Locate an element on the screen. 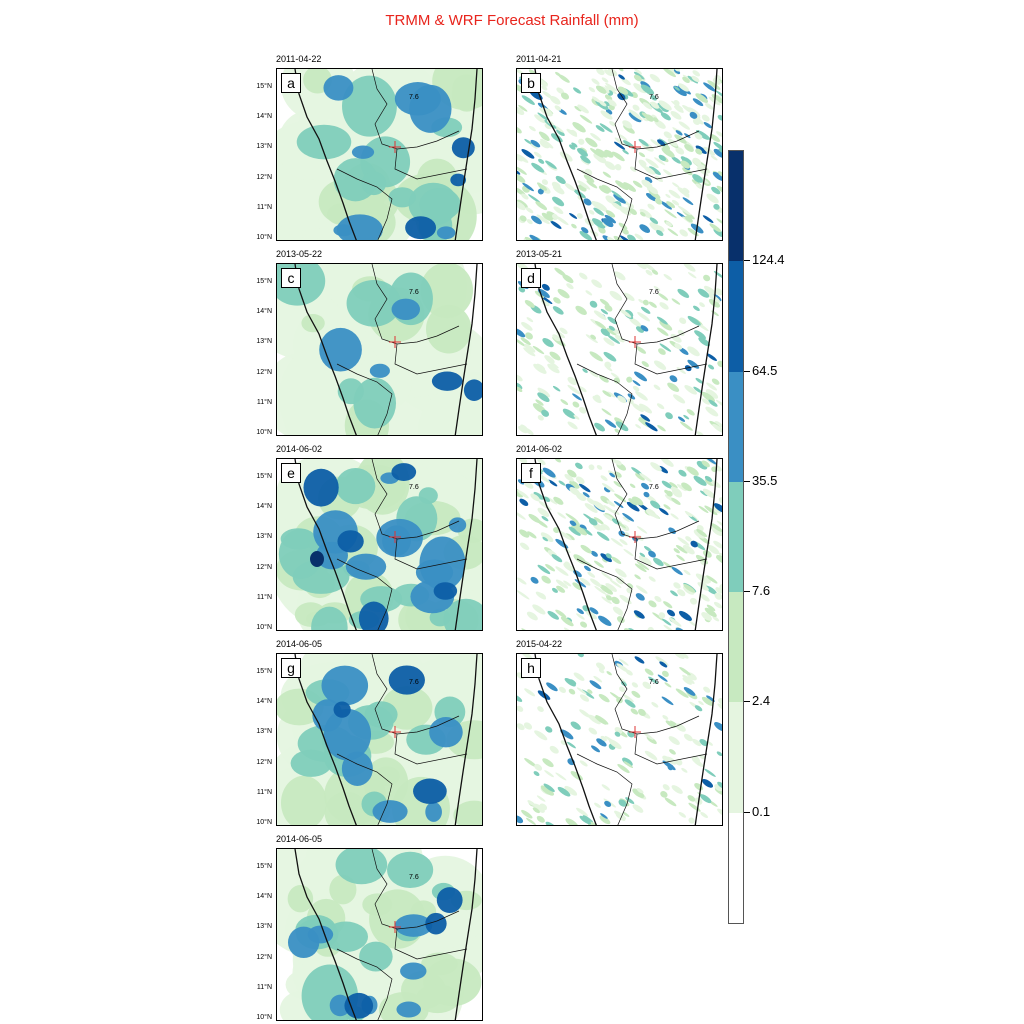  latitude-tick-label: 15°N is located at coordinates (264, 281).